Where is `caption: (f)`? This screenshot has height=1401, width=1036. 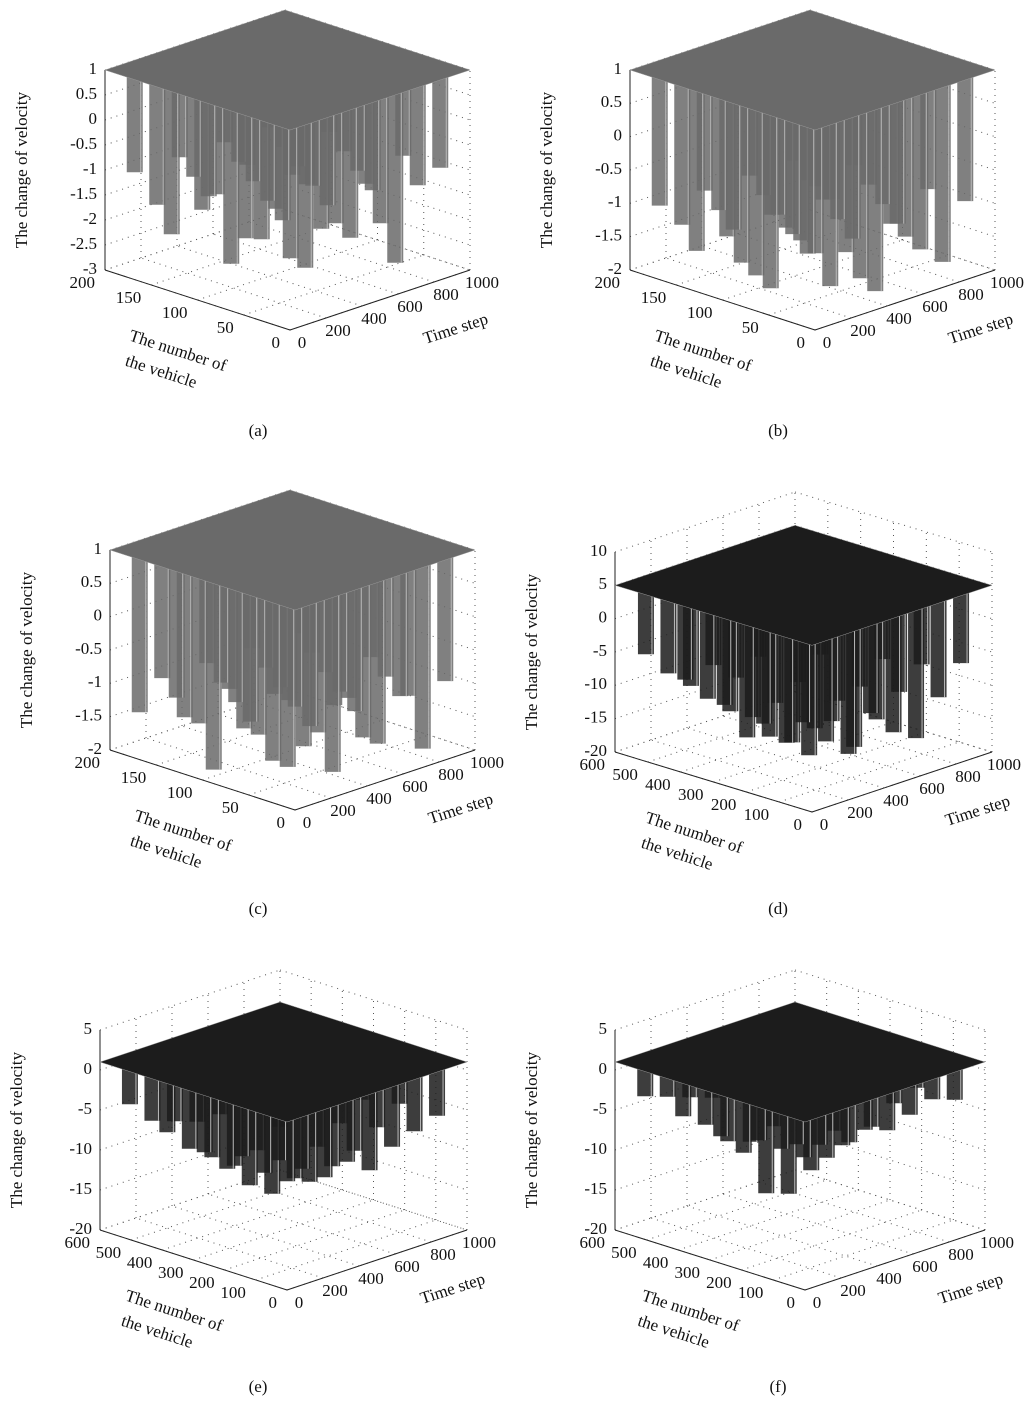 caption: (f) is located at coordinates (778, 1386).